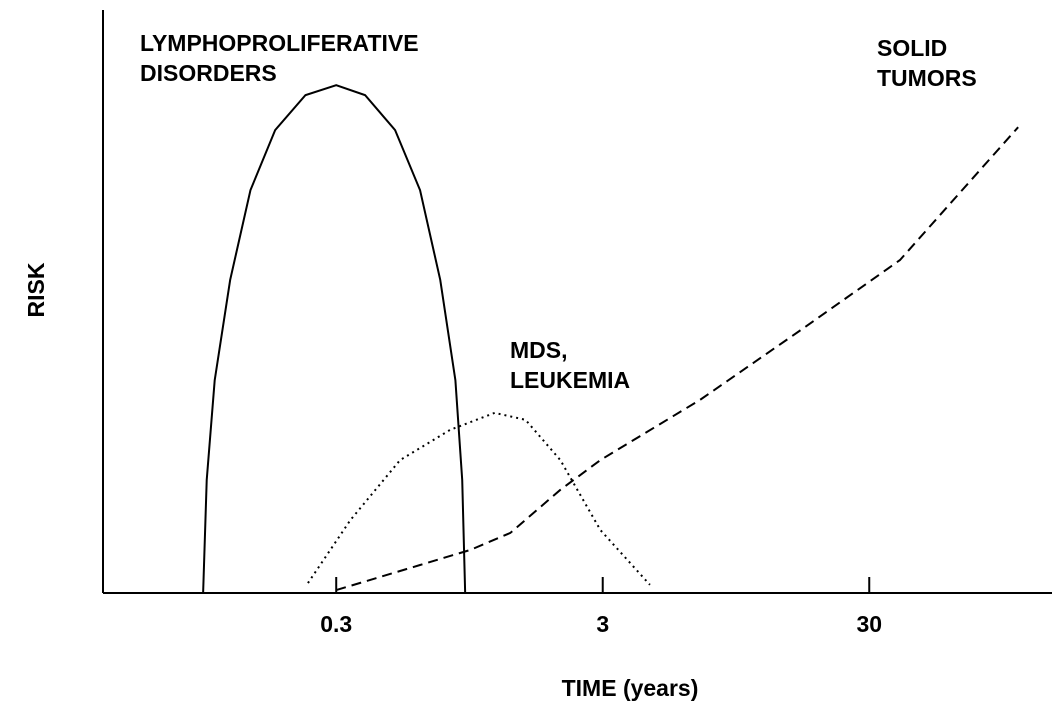 This screenshot has width=1061, height=705. I want to click on x-tick-label: 3, so click(602, 624).